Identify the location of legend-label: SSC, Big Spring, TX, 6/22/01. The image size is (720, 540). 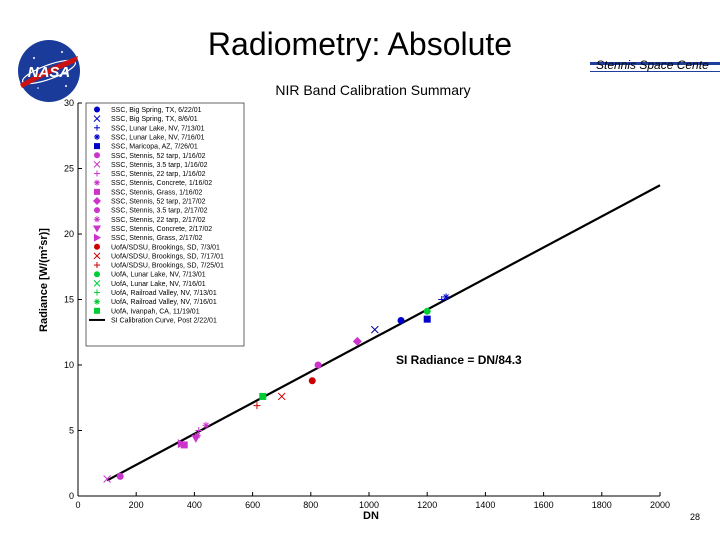
(156, 110).